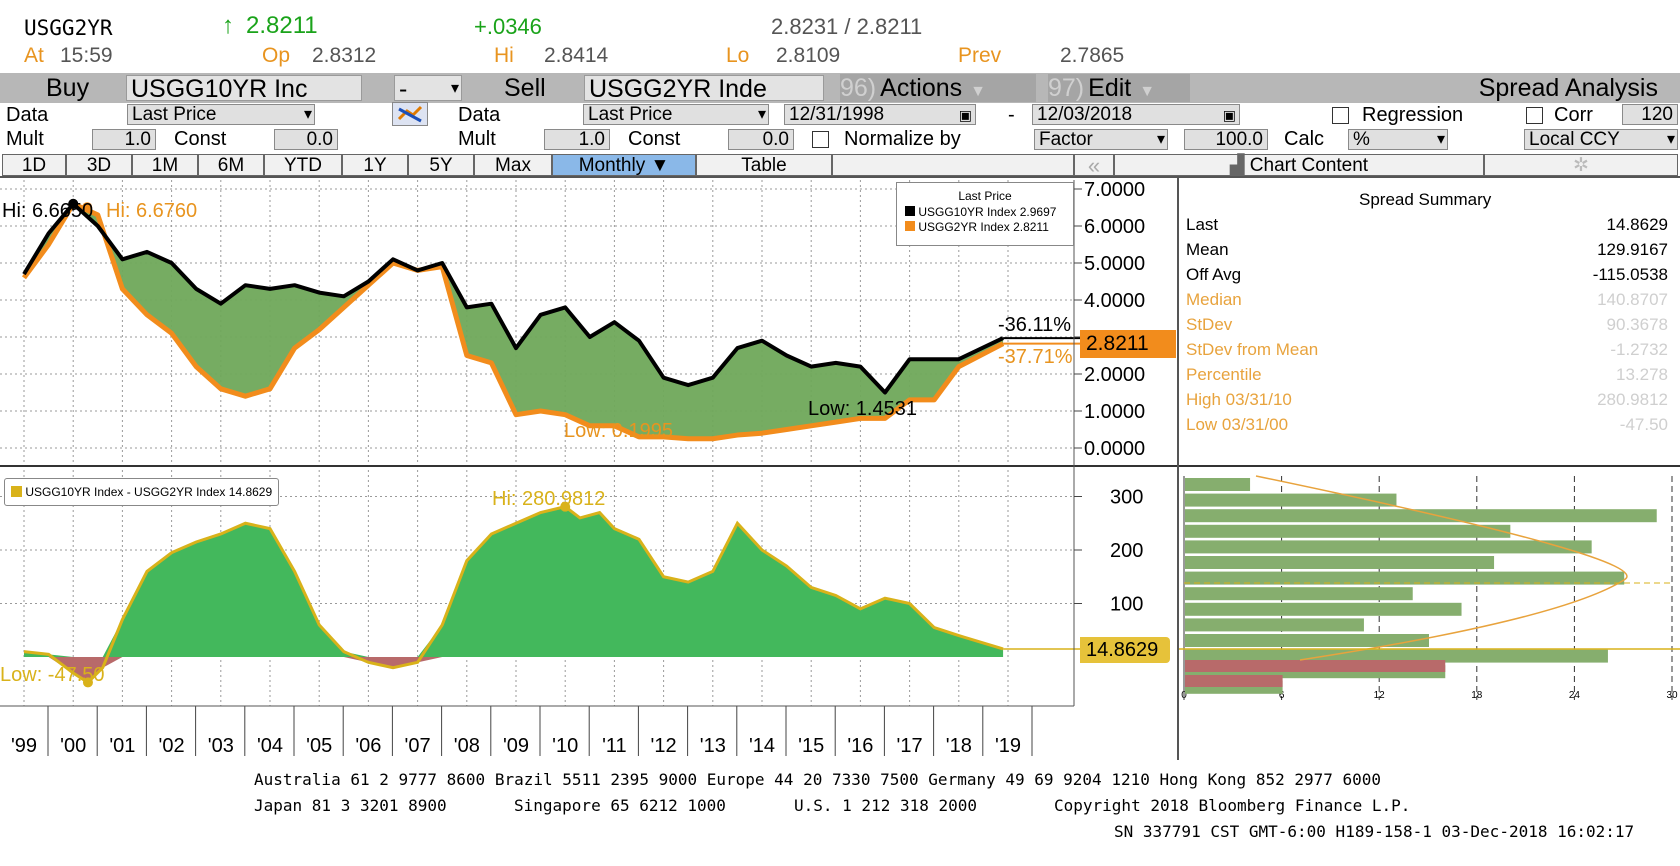  Describe the element at coordinates (513, 165) in the screenshot. I see `tab-max: Max` at that location.